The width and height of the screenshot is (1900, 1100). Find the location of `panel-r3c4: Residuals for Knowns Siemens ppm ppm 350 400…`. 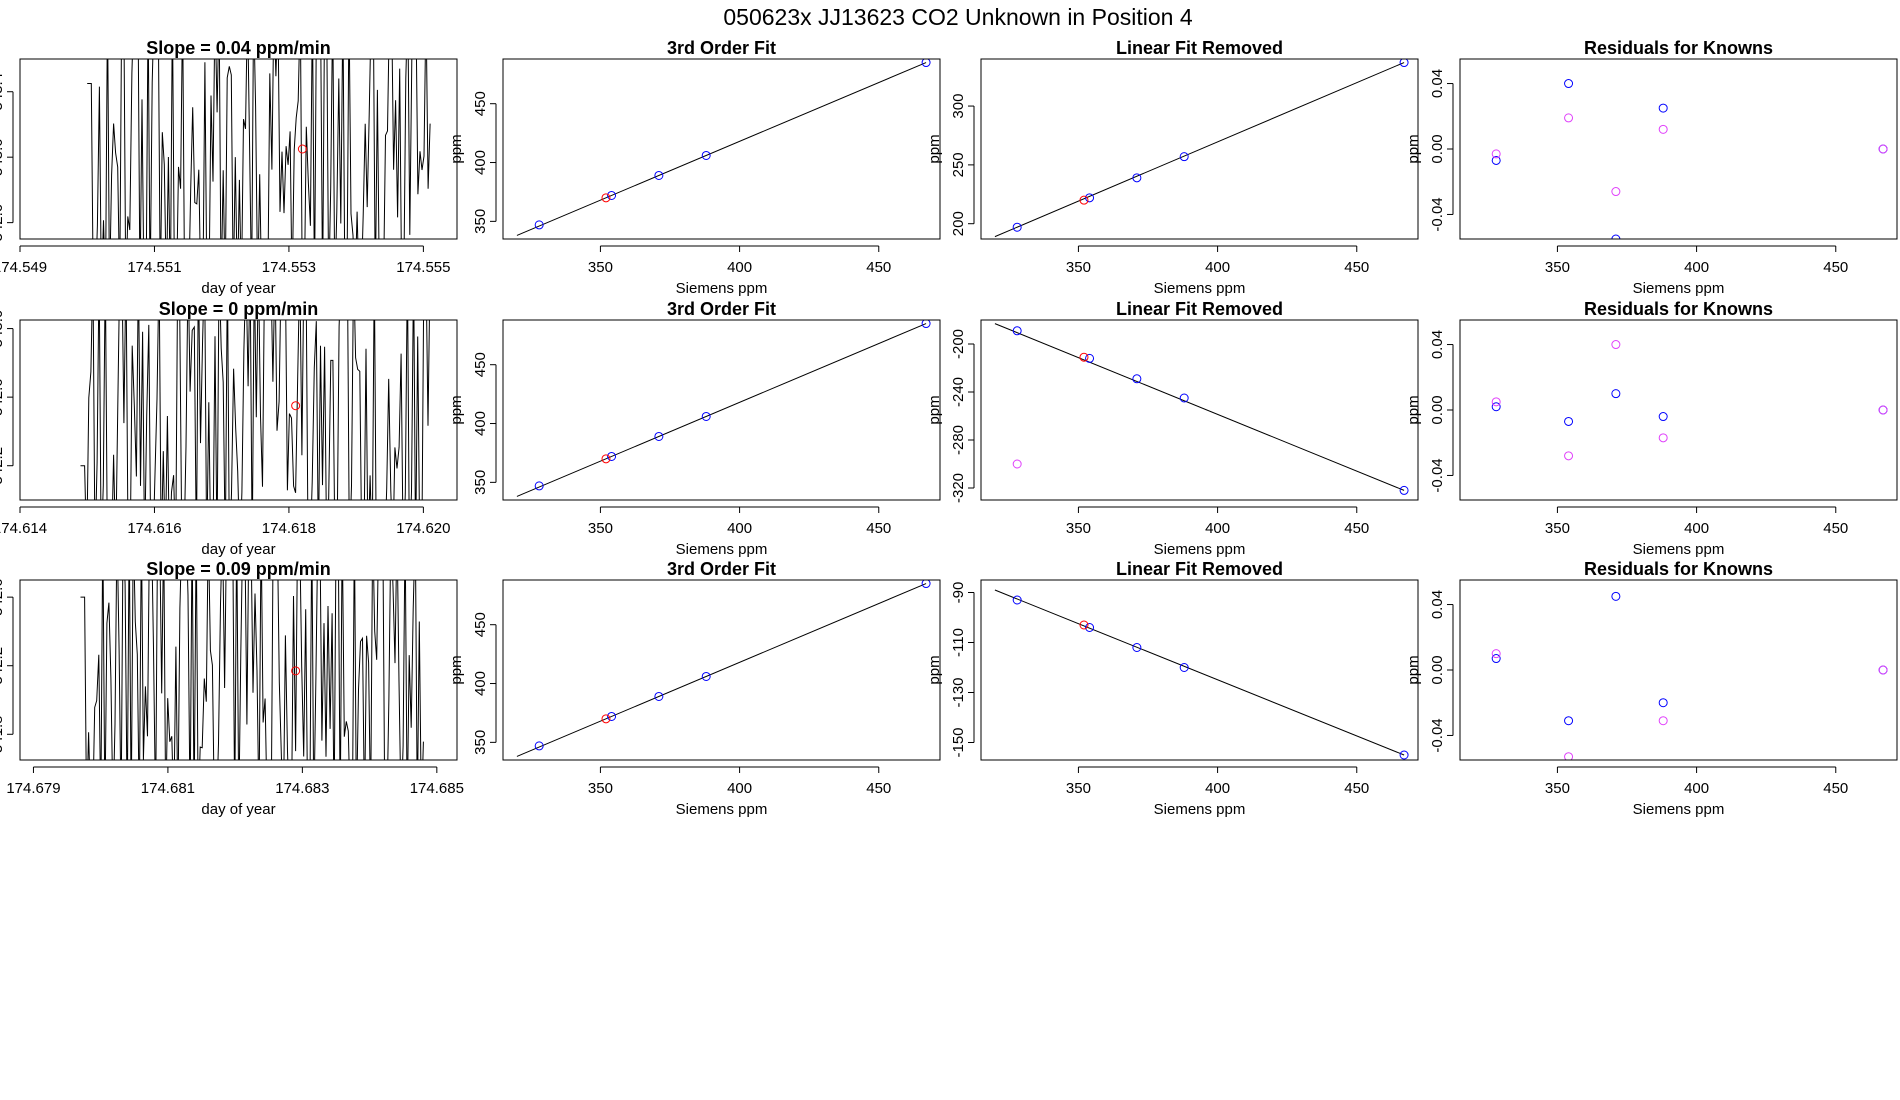

panel-r3c4: Residuals for Knowns Siemens ppm ppm 350 400… is located at coordinates (1651, 688).